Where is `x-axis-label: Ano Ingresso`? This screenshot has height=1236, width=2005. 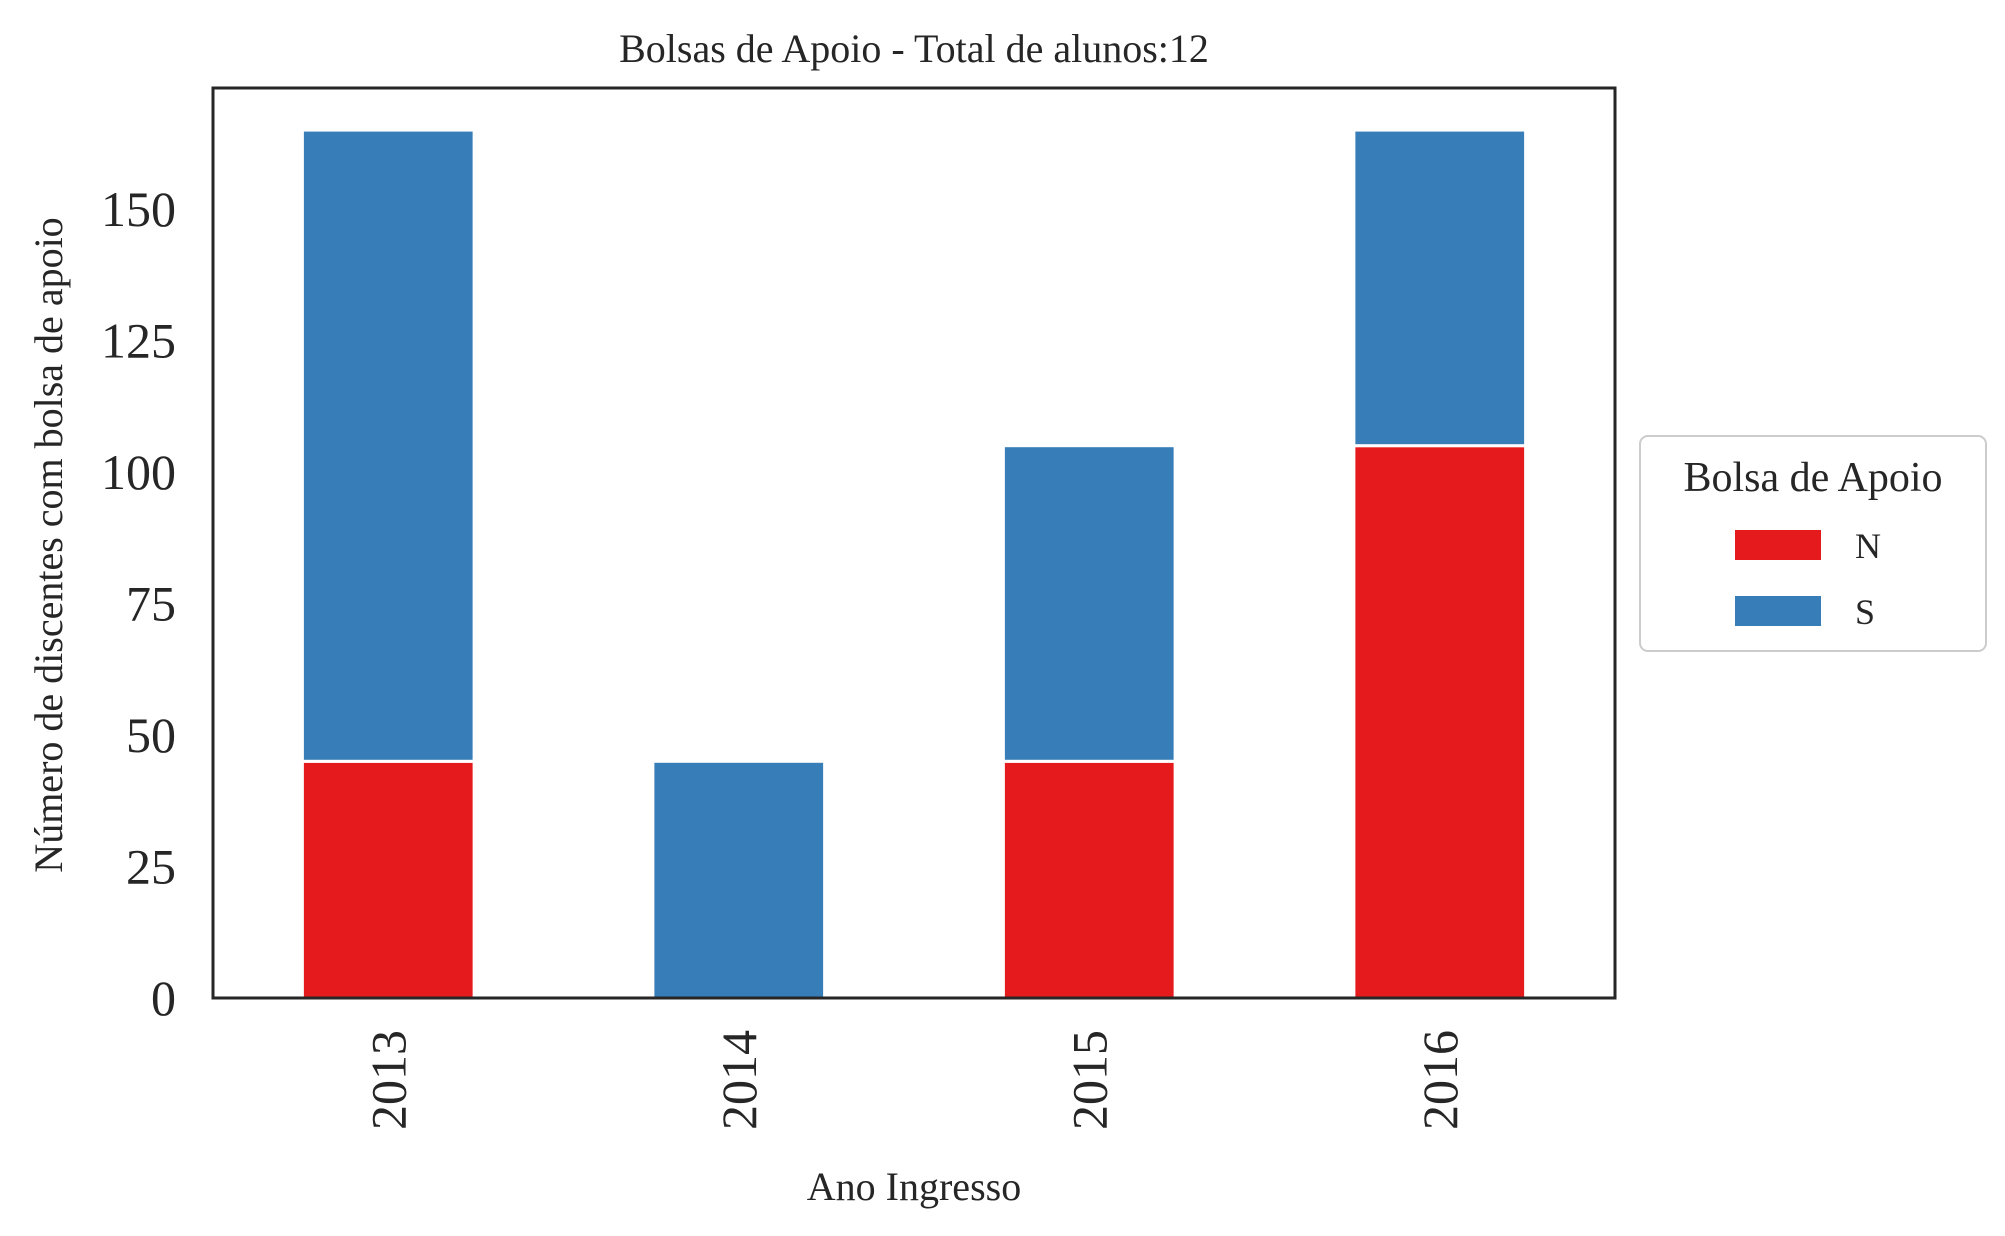 x-axis-label: Ano Ingresso is located at coordinates (914, 1186).